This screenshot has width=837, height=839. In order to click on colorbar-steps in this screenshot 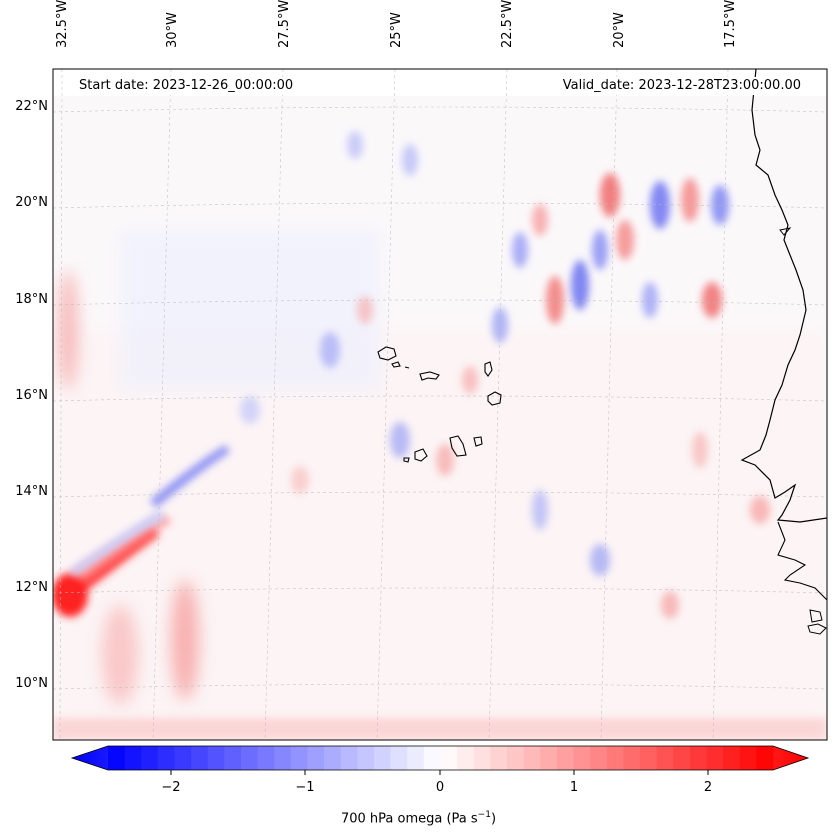, I will do `click(441, 758)`.